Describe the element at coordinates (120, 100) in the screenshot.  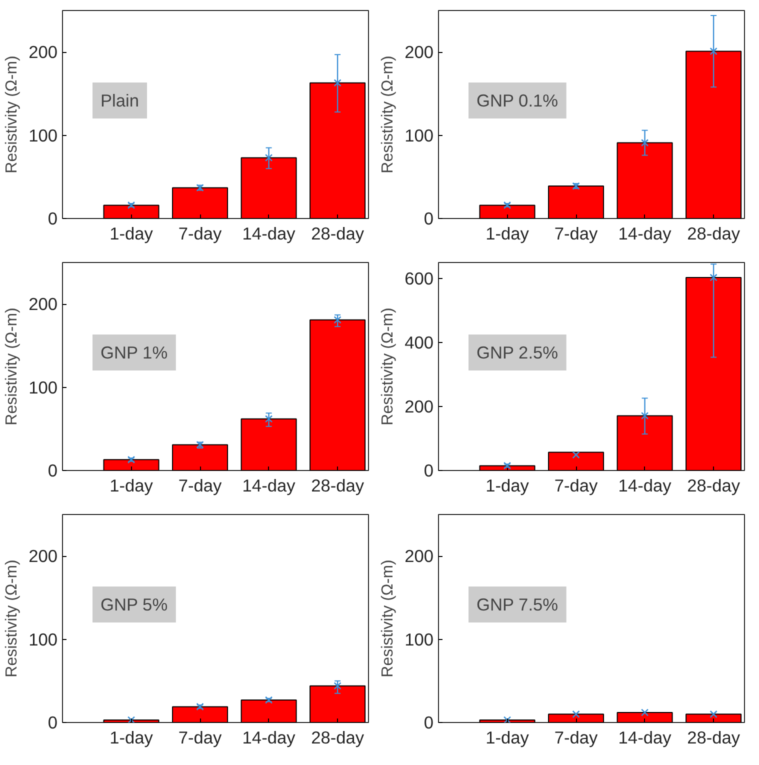
I see `annotation: Plain` at that location.